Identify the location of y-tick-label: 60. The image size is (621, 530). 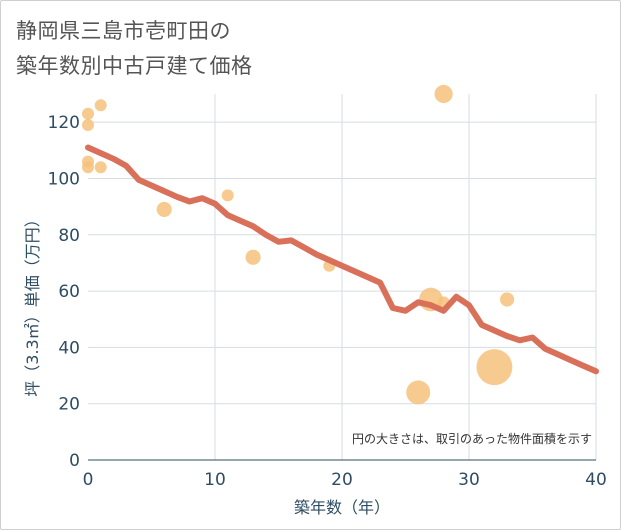
(69, 292).